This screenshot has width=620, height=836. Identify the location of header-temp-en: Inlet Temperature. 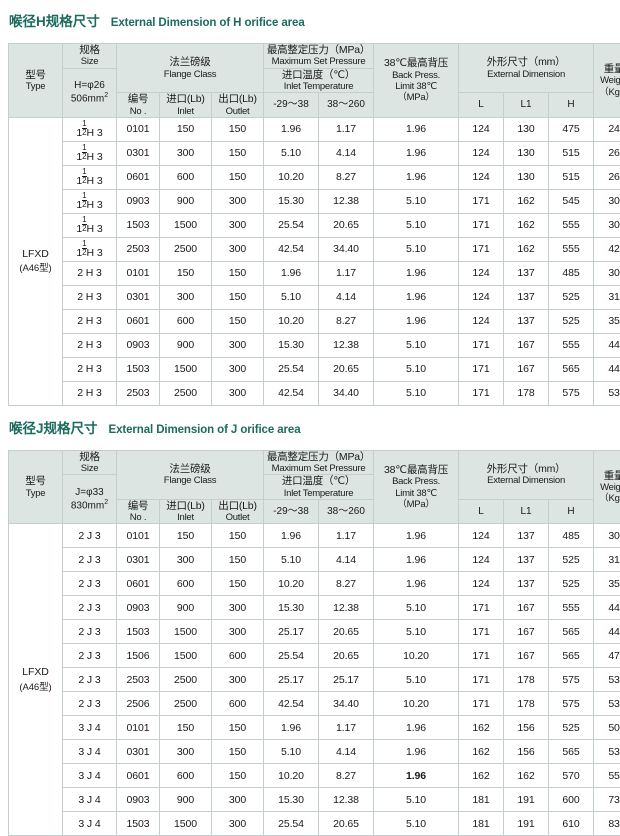
(318, 493).